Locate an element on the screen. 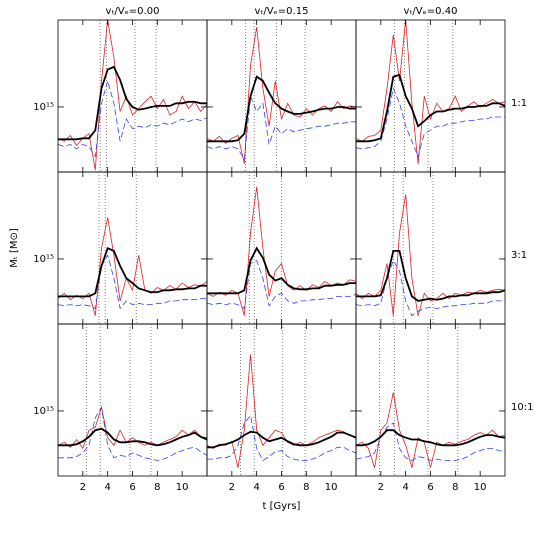 This screenshot has width=534, height=538. panel: 2 4 6 8 10 t [Gyrs] is located at coordinates (281, 417).